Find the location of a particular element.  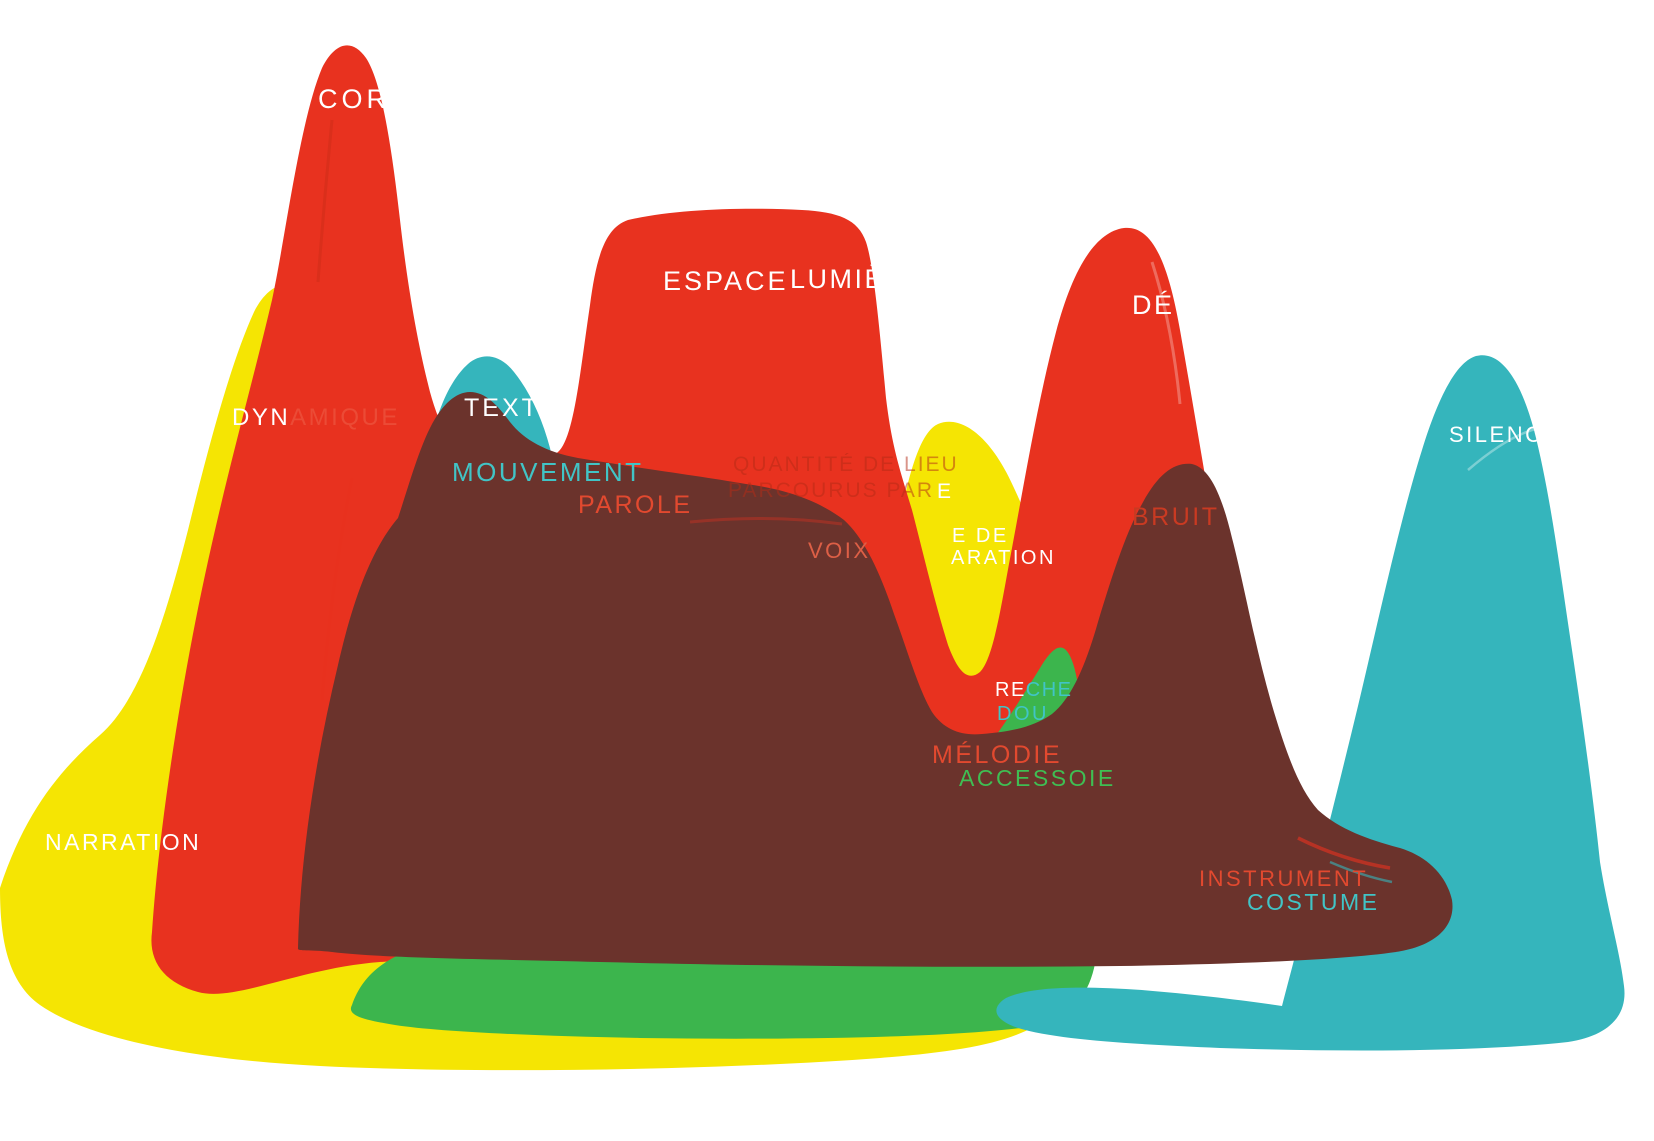

label-quantite-de-lieu-ghost: QUANTITÉ DE LIEU is located at coordinates (846, 464).